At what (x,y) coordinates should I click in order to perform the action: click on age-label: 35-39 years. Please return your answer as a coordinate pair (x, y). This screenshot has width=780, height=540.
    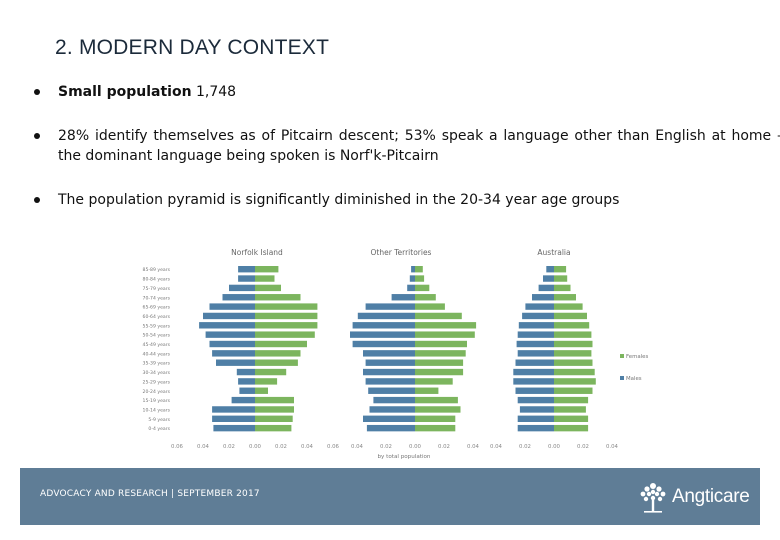
    Looking at the image, I should click on (157, 364).